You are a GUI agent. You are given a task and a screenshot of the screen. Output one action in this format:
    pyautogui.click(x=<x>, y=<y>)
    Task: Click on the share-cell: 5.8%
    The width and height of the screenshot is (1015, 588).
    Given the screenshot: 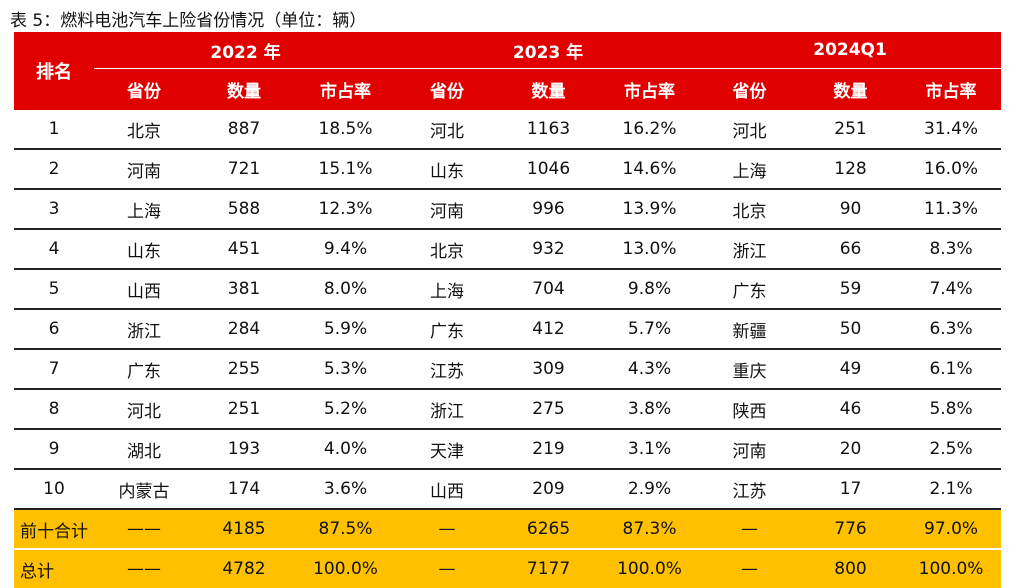 What is the action you would take?
    pyautogui.click(x=951, y=409)
    